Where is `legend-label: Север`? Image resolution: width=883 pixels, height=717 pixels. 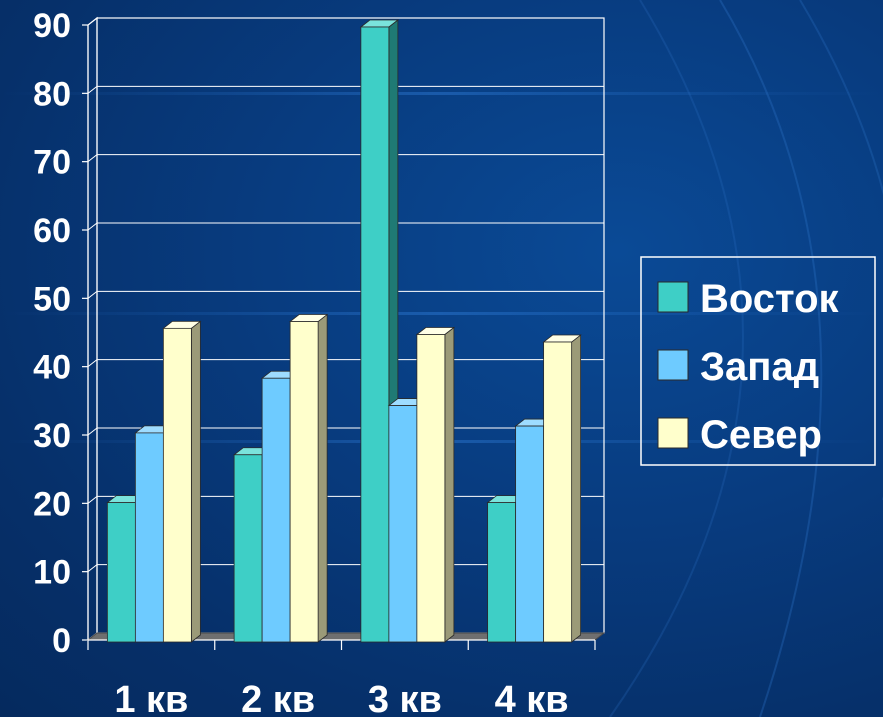
legend-label: Север is located at coordinates (761, 435).